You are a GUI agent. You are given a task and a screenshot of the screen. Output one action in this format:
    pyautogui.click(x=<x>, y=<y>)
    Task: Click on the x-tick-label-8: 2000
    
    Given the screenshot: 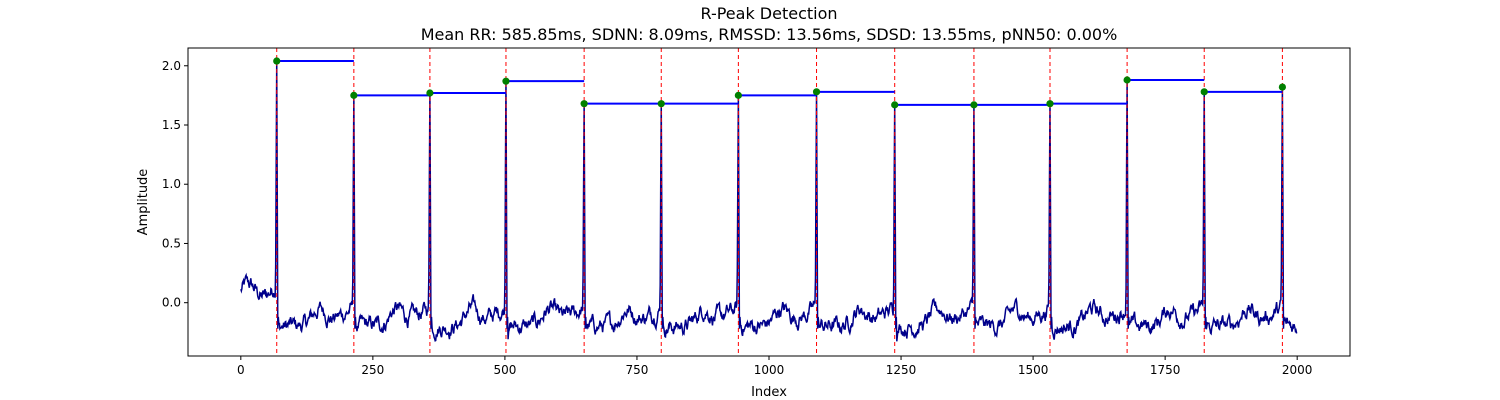 What is the action you would take?
    pyautogui.click(x=1297, y=370)
    